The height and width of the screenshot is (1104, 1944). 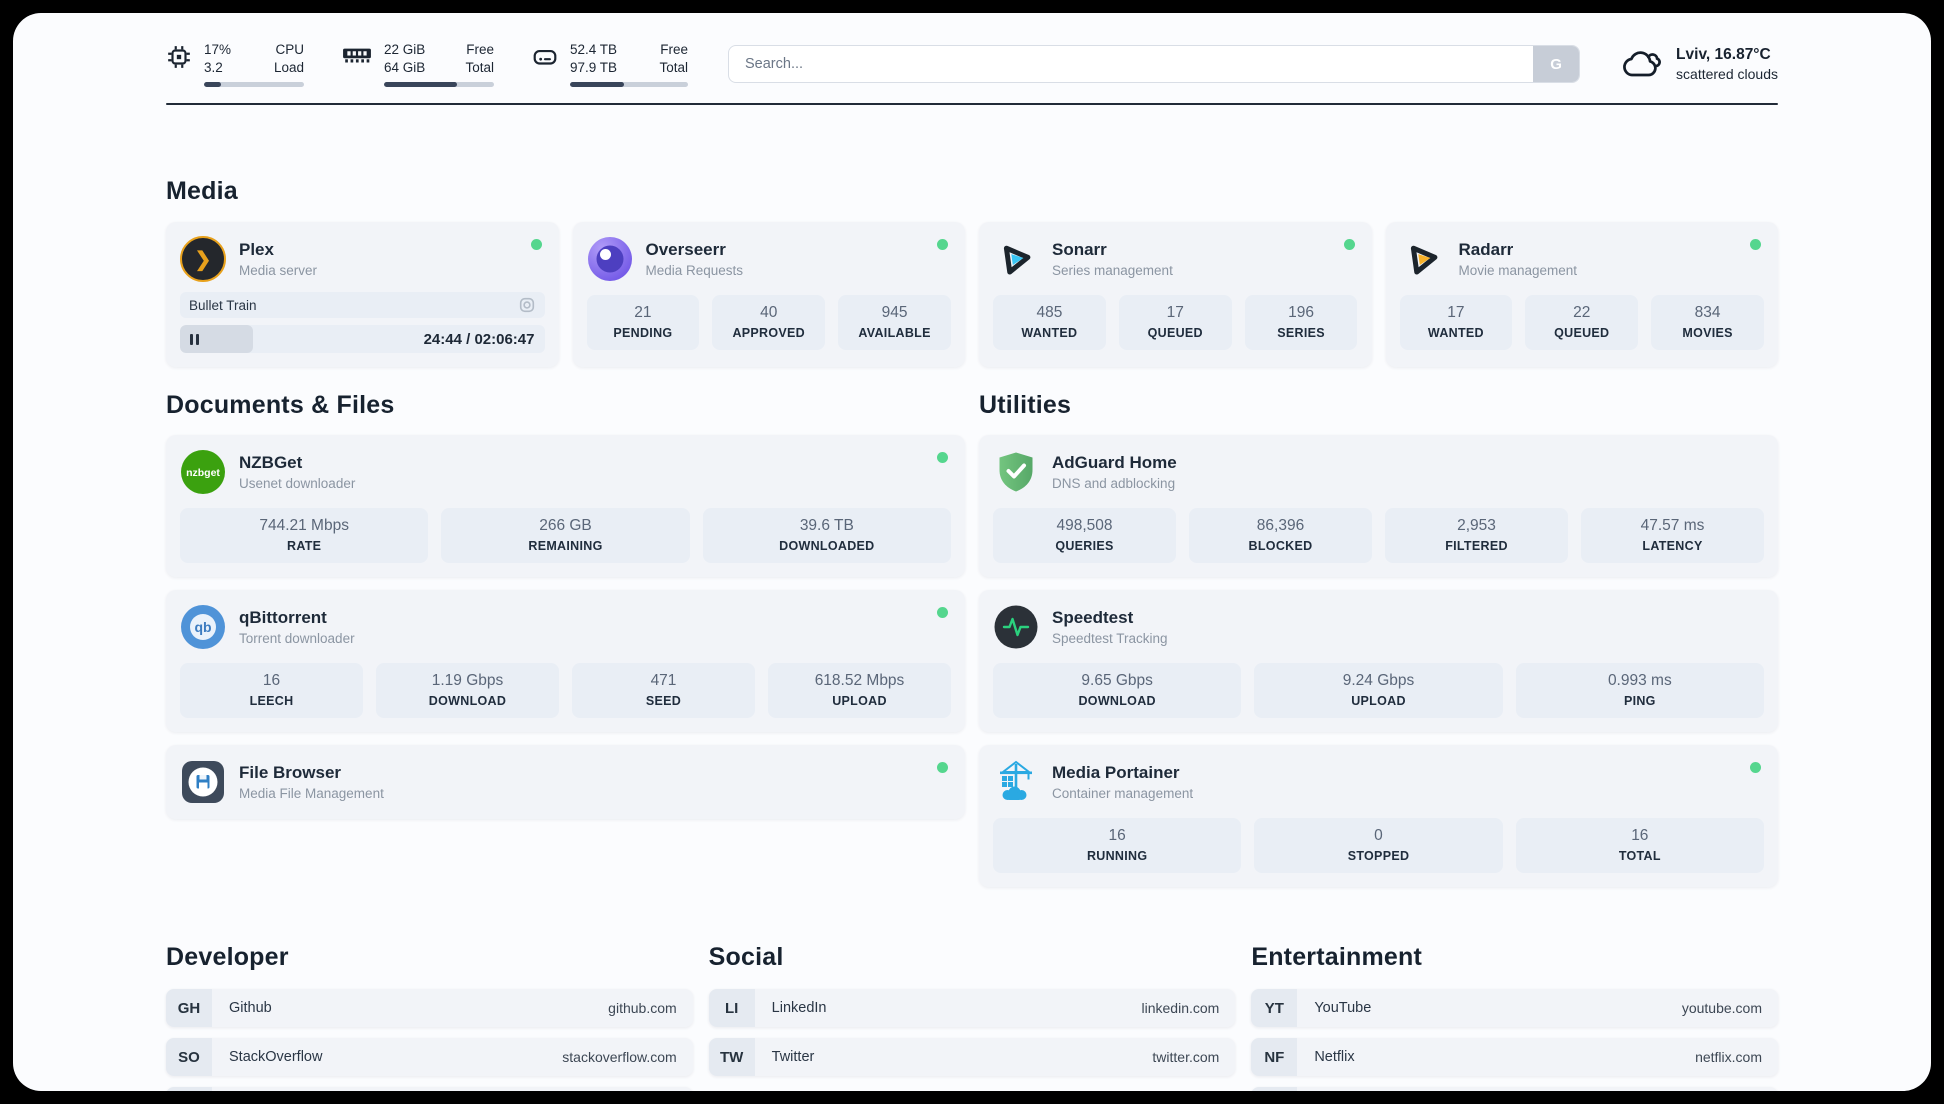 What do you see at coordinates (1707, 313) in the screenshot?
I see `stat-value: 834` at bounding box center [1707, 313].